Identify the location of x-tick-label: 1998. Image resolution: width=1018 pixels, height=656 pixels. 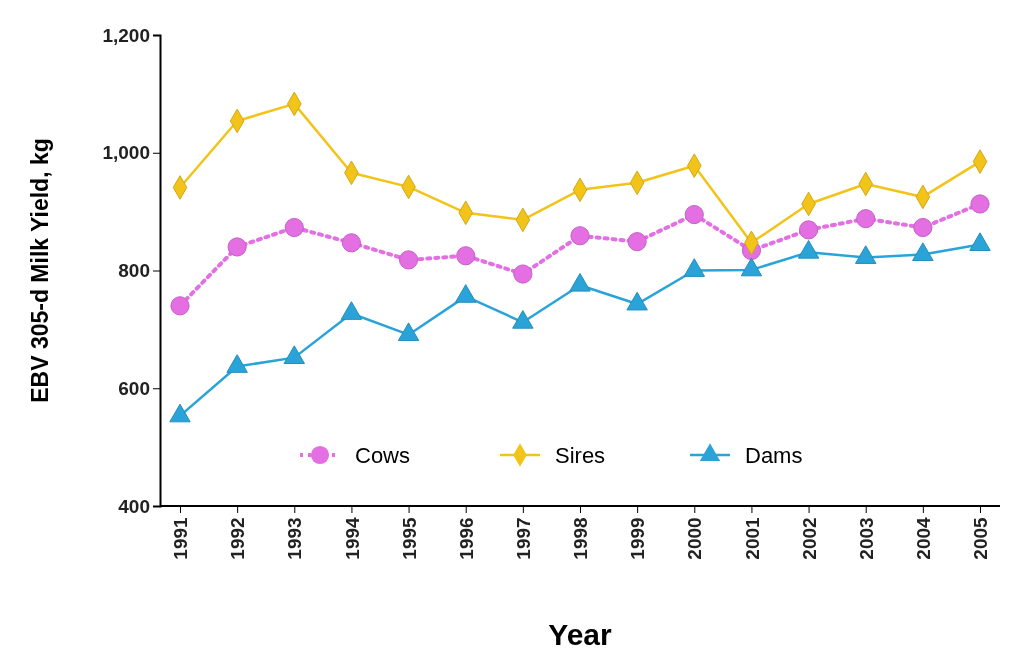
(581, 538).